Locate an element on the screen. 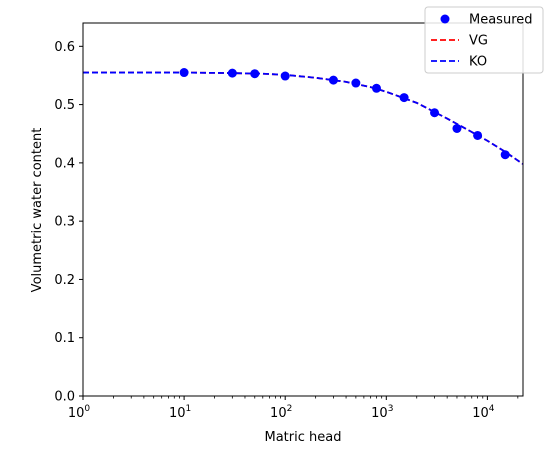 Image resolution: width=550 pixels, height=450 pixels. x-axis-label: Matric head is located at coordinates (303, 437).